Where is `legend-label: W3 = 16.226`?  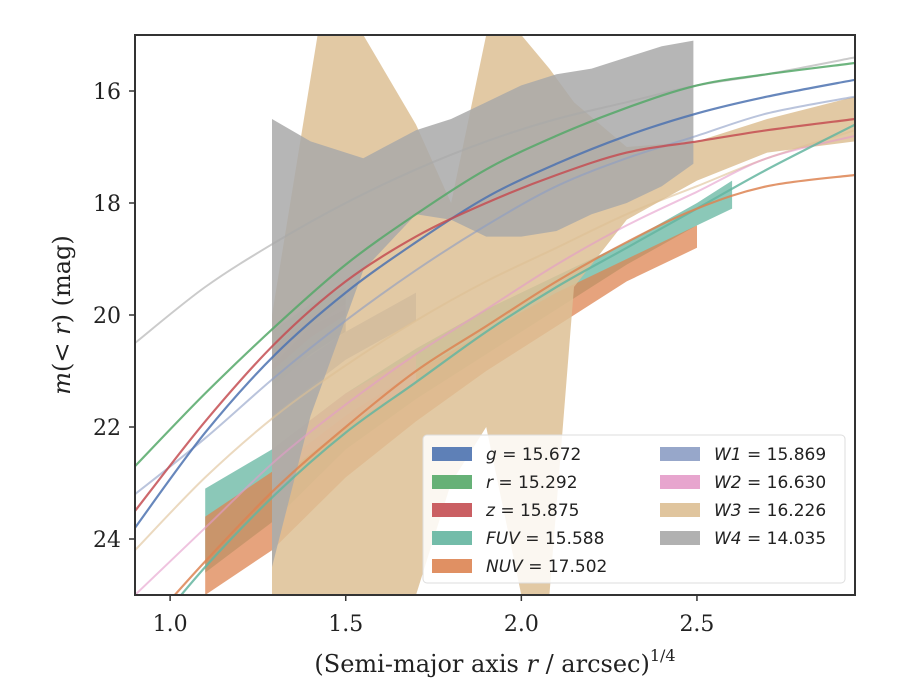
legend-label: W3 = 16.226 is located at coordinates (770, 511).